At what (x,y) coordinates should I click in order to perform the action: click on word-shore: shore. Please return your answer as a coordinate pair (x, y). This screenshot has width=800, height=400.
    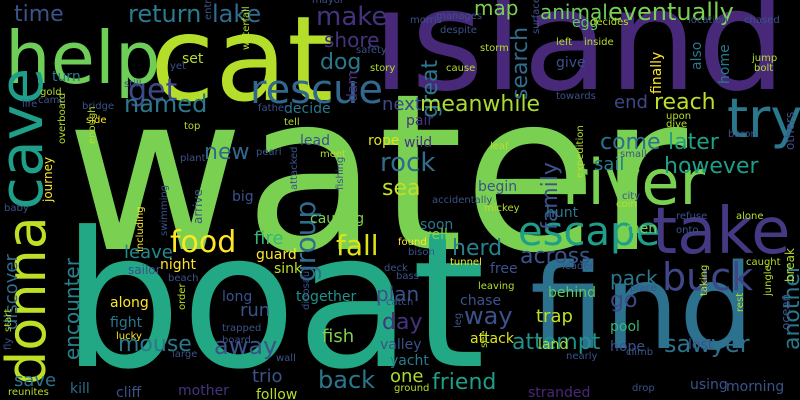
    Looking at the image, I should click on (352, 40).